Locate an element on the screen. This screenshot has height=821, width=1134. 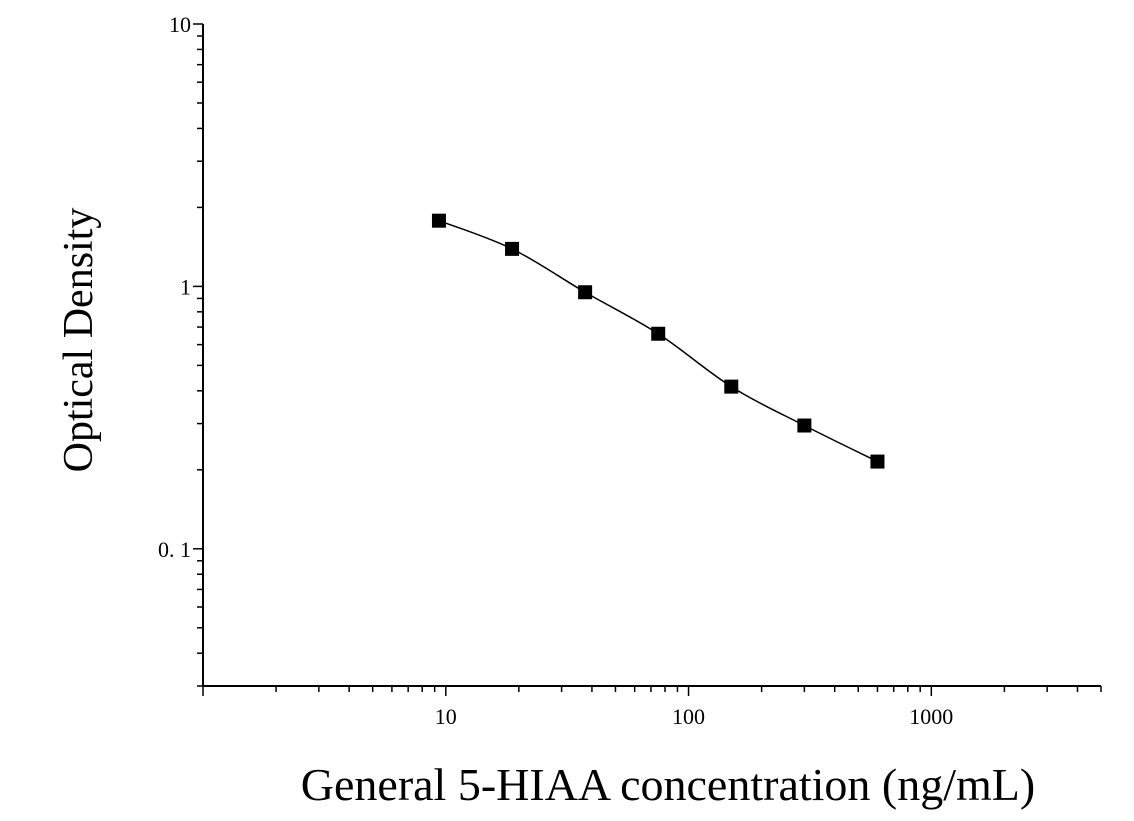
data-points-layer is located at coordinates (658, 341).